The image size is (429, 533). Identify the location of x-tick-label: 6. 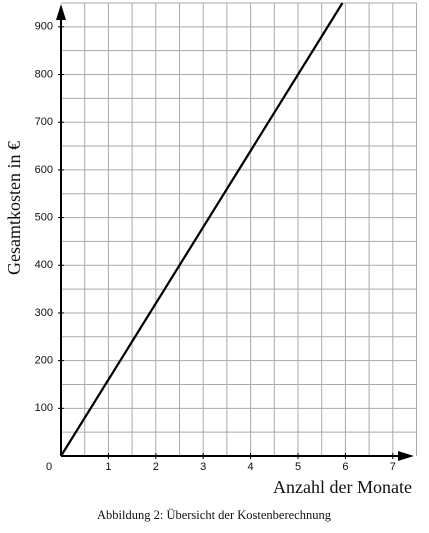
(345, 467).